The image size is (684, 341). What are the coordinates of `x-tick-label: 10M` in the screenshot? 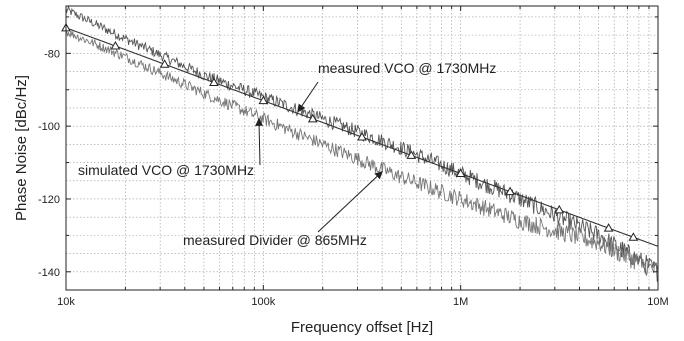 It's located at (657, 302).